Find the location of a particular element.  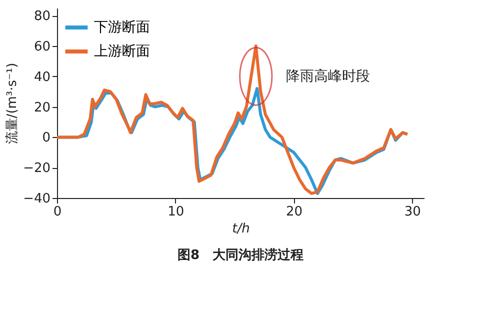

y-axis-title: 流量/(m³·s⁻¹) is located at coordinates (12, 103).